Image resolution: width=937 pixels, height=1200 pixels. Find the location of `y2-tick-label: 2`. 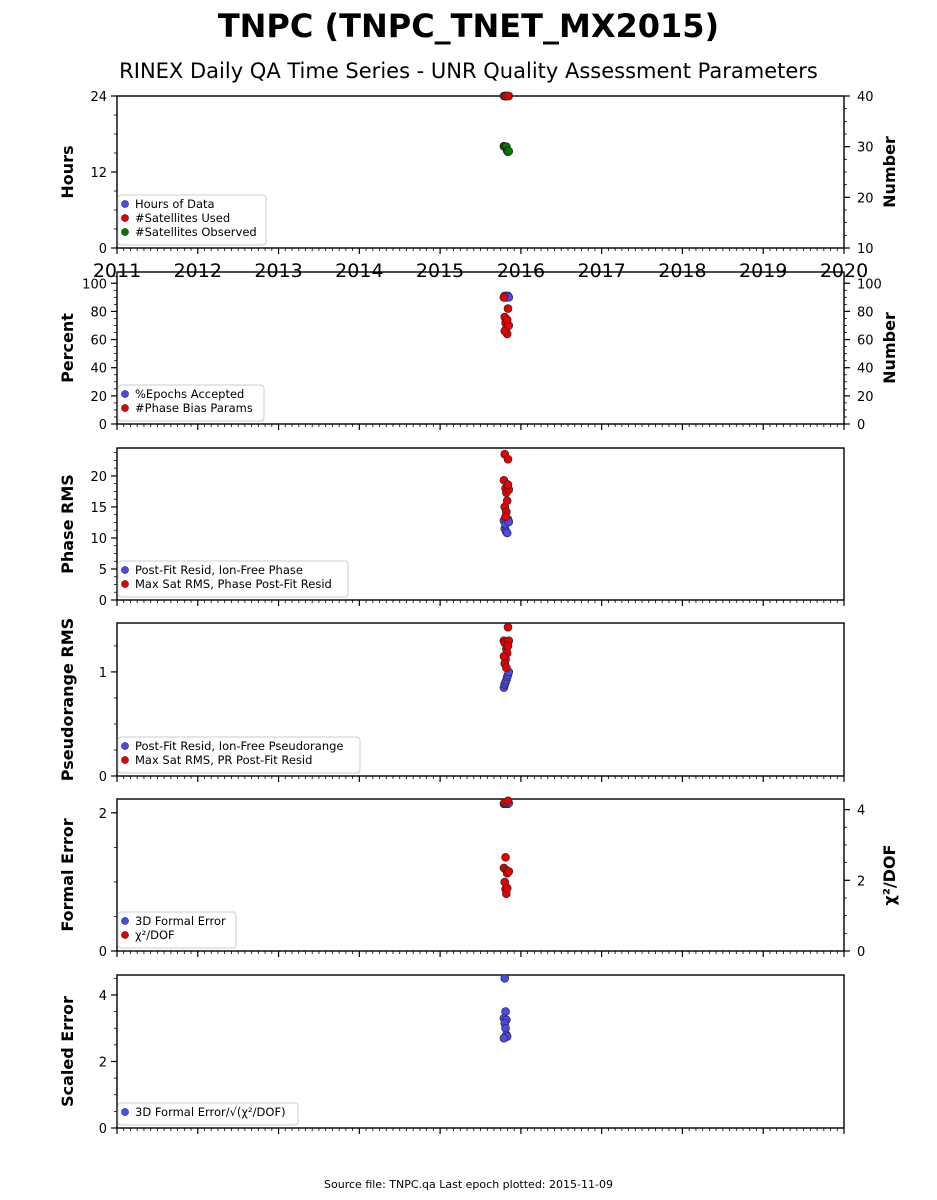

y2-tick-label: 2 is located at coordinates (861, 881).